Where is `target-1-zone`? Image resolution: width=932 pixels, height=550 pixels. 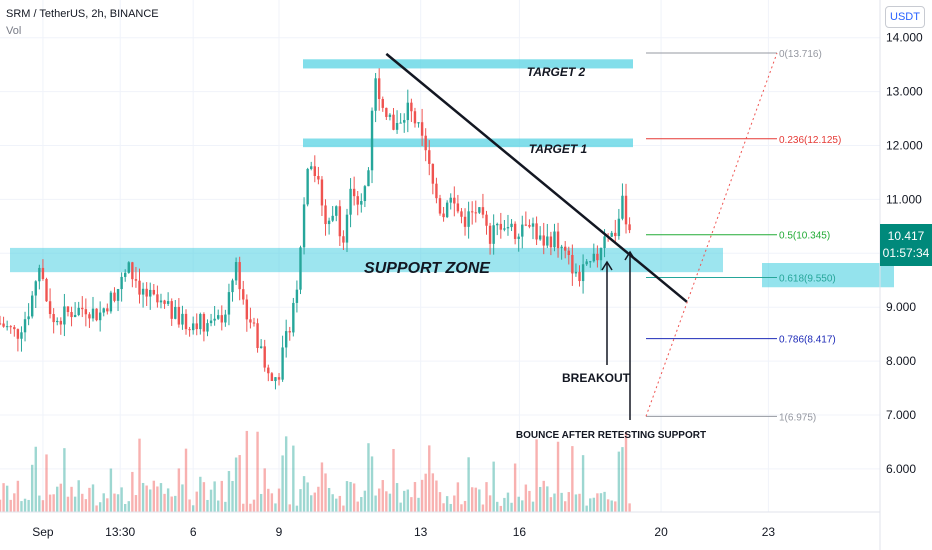
target-1-zone is located at coordinates (468, 143).